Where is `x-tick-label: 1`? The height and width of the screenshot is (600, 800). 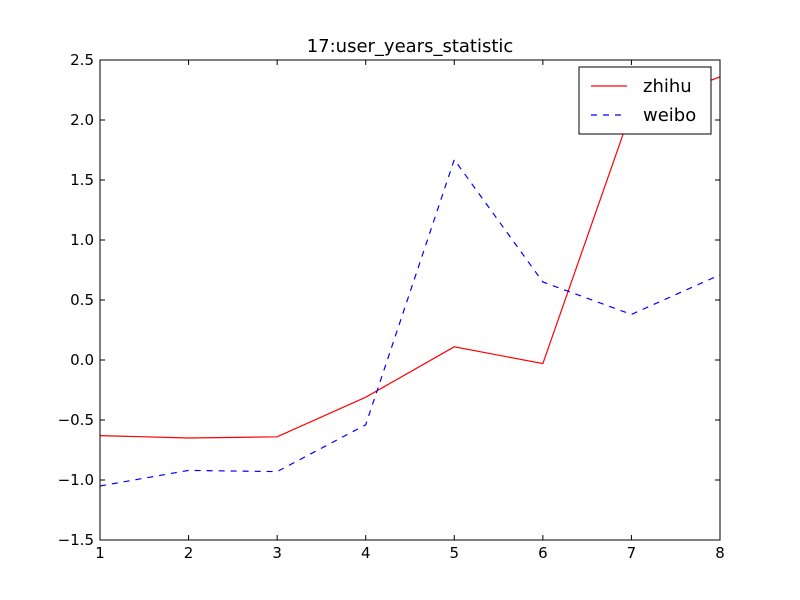 x-tick-label: 1 is located at coordinates (100, 553).